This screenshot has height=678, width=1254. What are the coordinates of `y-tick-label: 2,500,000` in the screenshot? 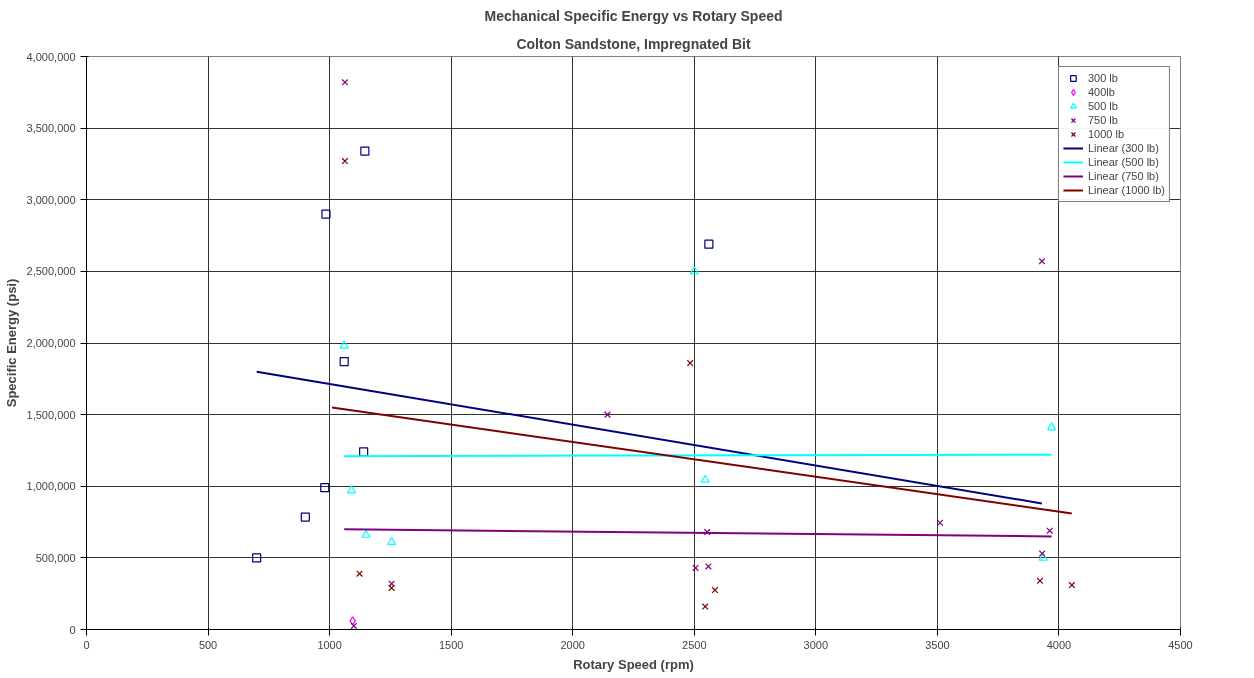 It's located at (51, 271).